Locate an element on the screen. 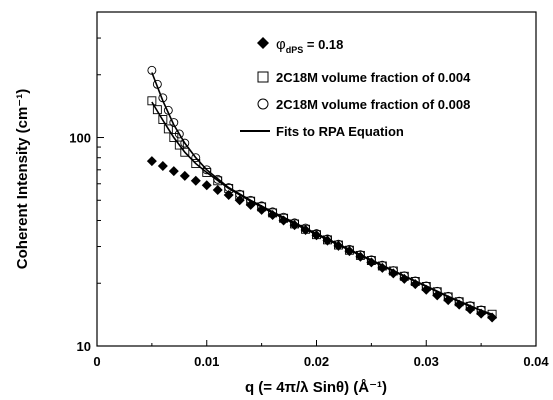 The width and height of the screenshot is (553, 400). legend-label-phi: φdPS = 0.18 is located at coordinates (309, 45).